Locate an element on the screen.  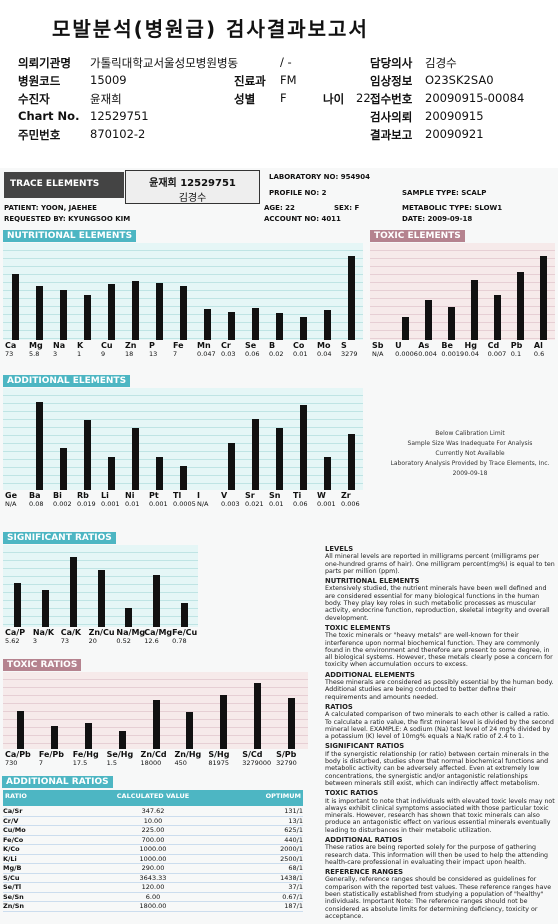
chart-category-label: Mn is located at coordinates (204, 345).